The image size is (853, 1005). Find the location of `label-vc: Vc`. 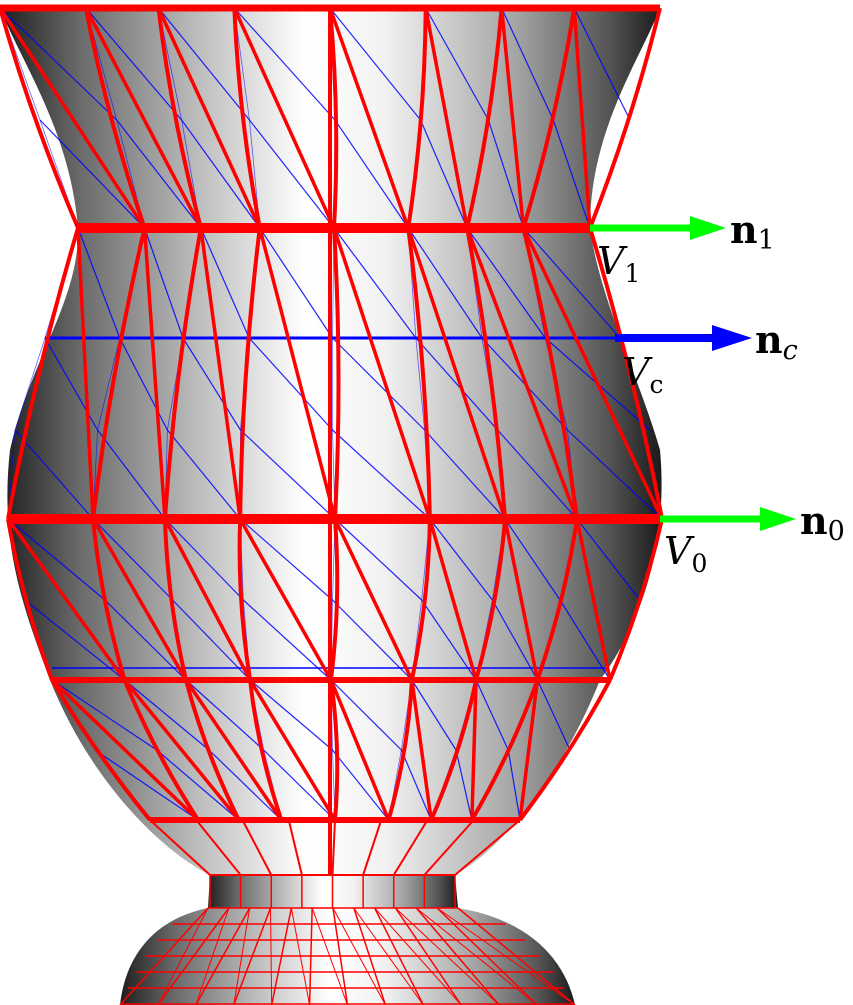

label-vc: Vc is located at coordinates (642, 374).